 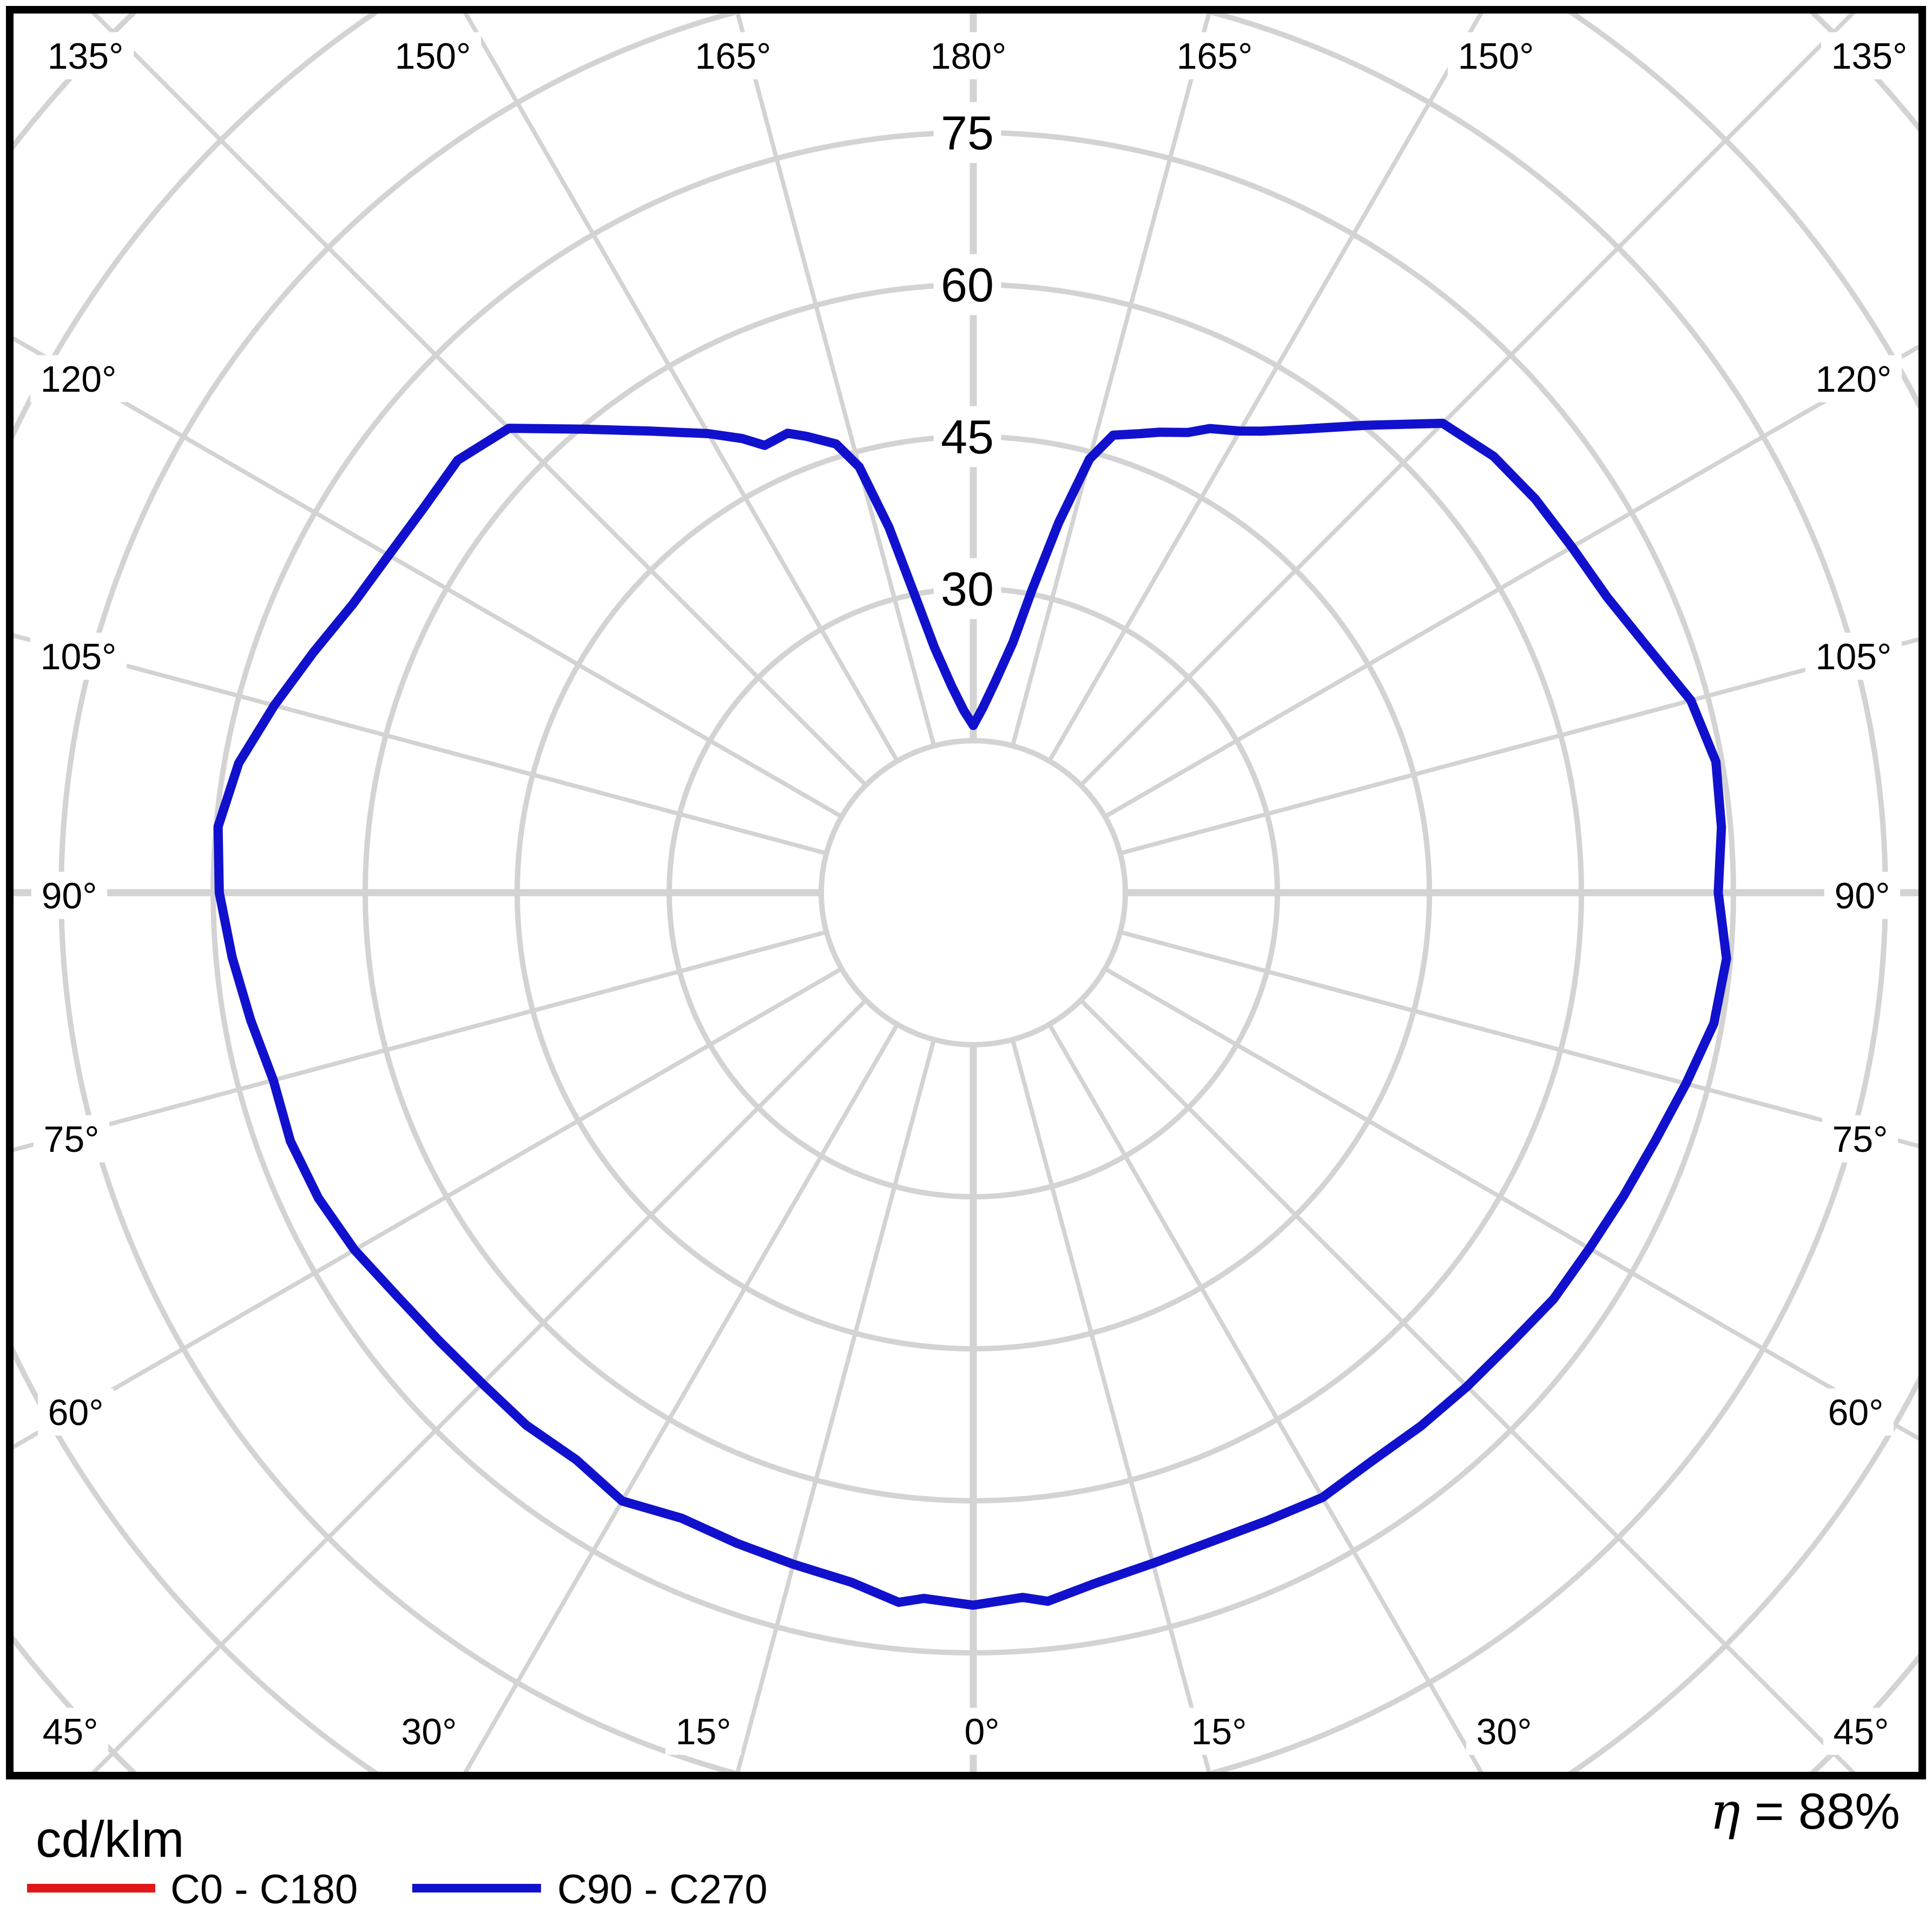 I want to click on radial-tick-label: 45, so click(x=967, y=437).